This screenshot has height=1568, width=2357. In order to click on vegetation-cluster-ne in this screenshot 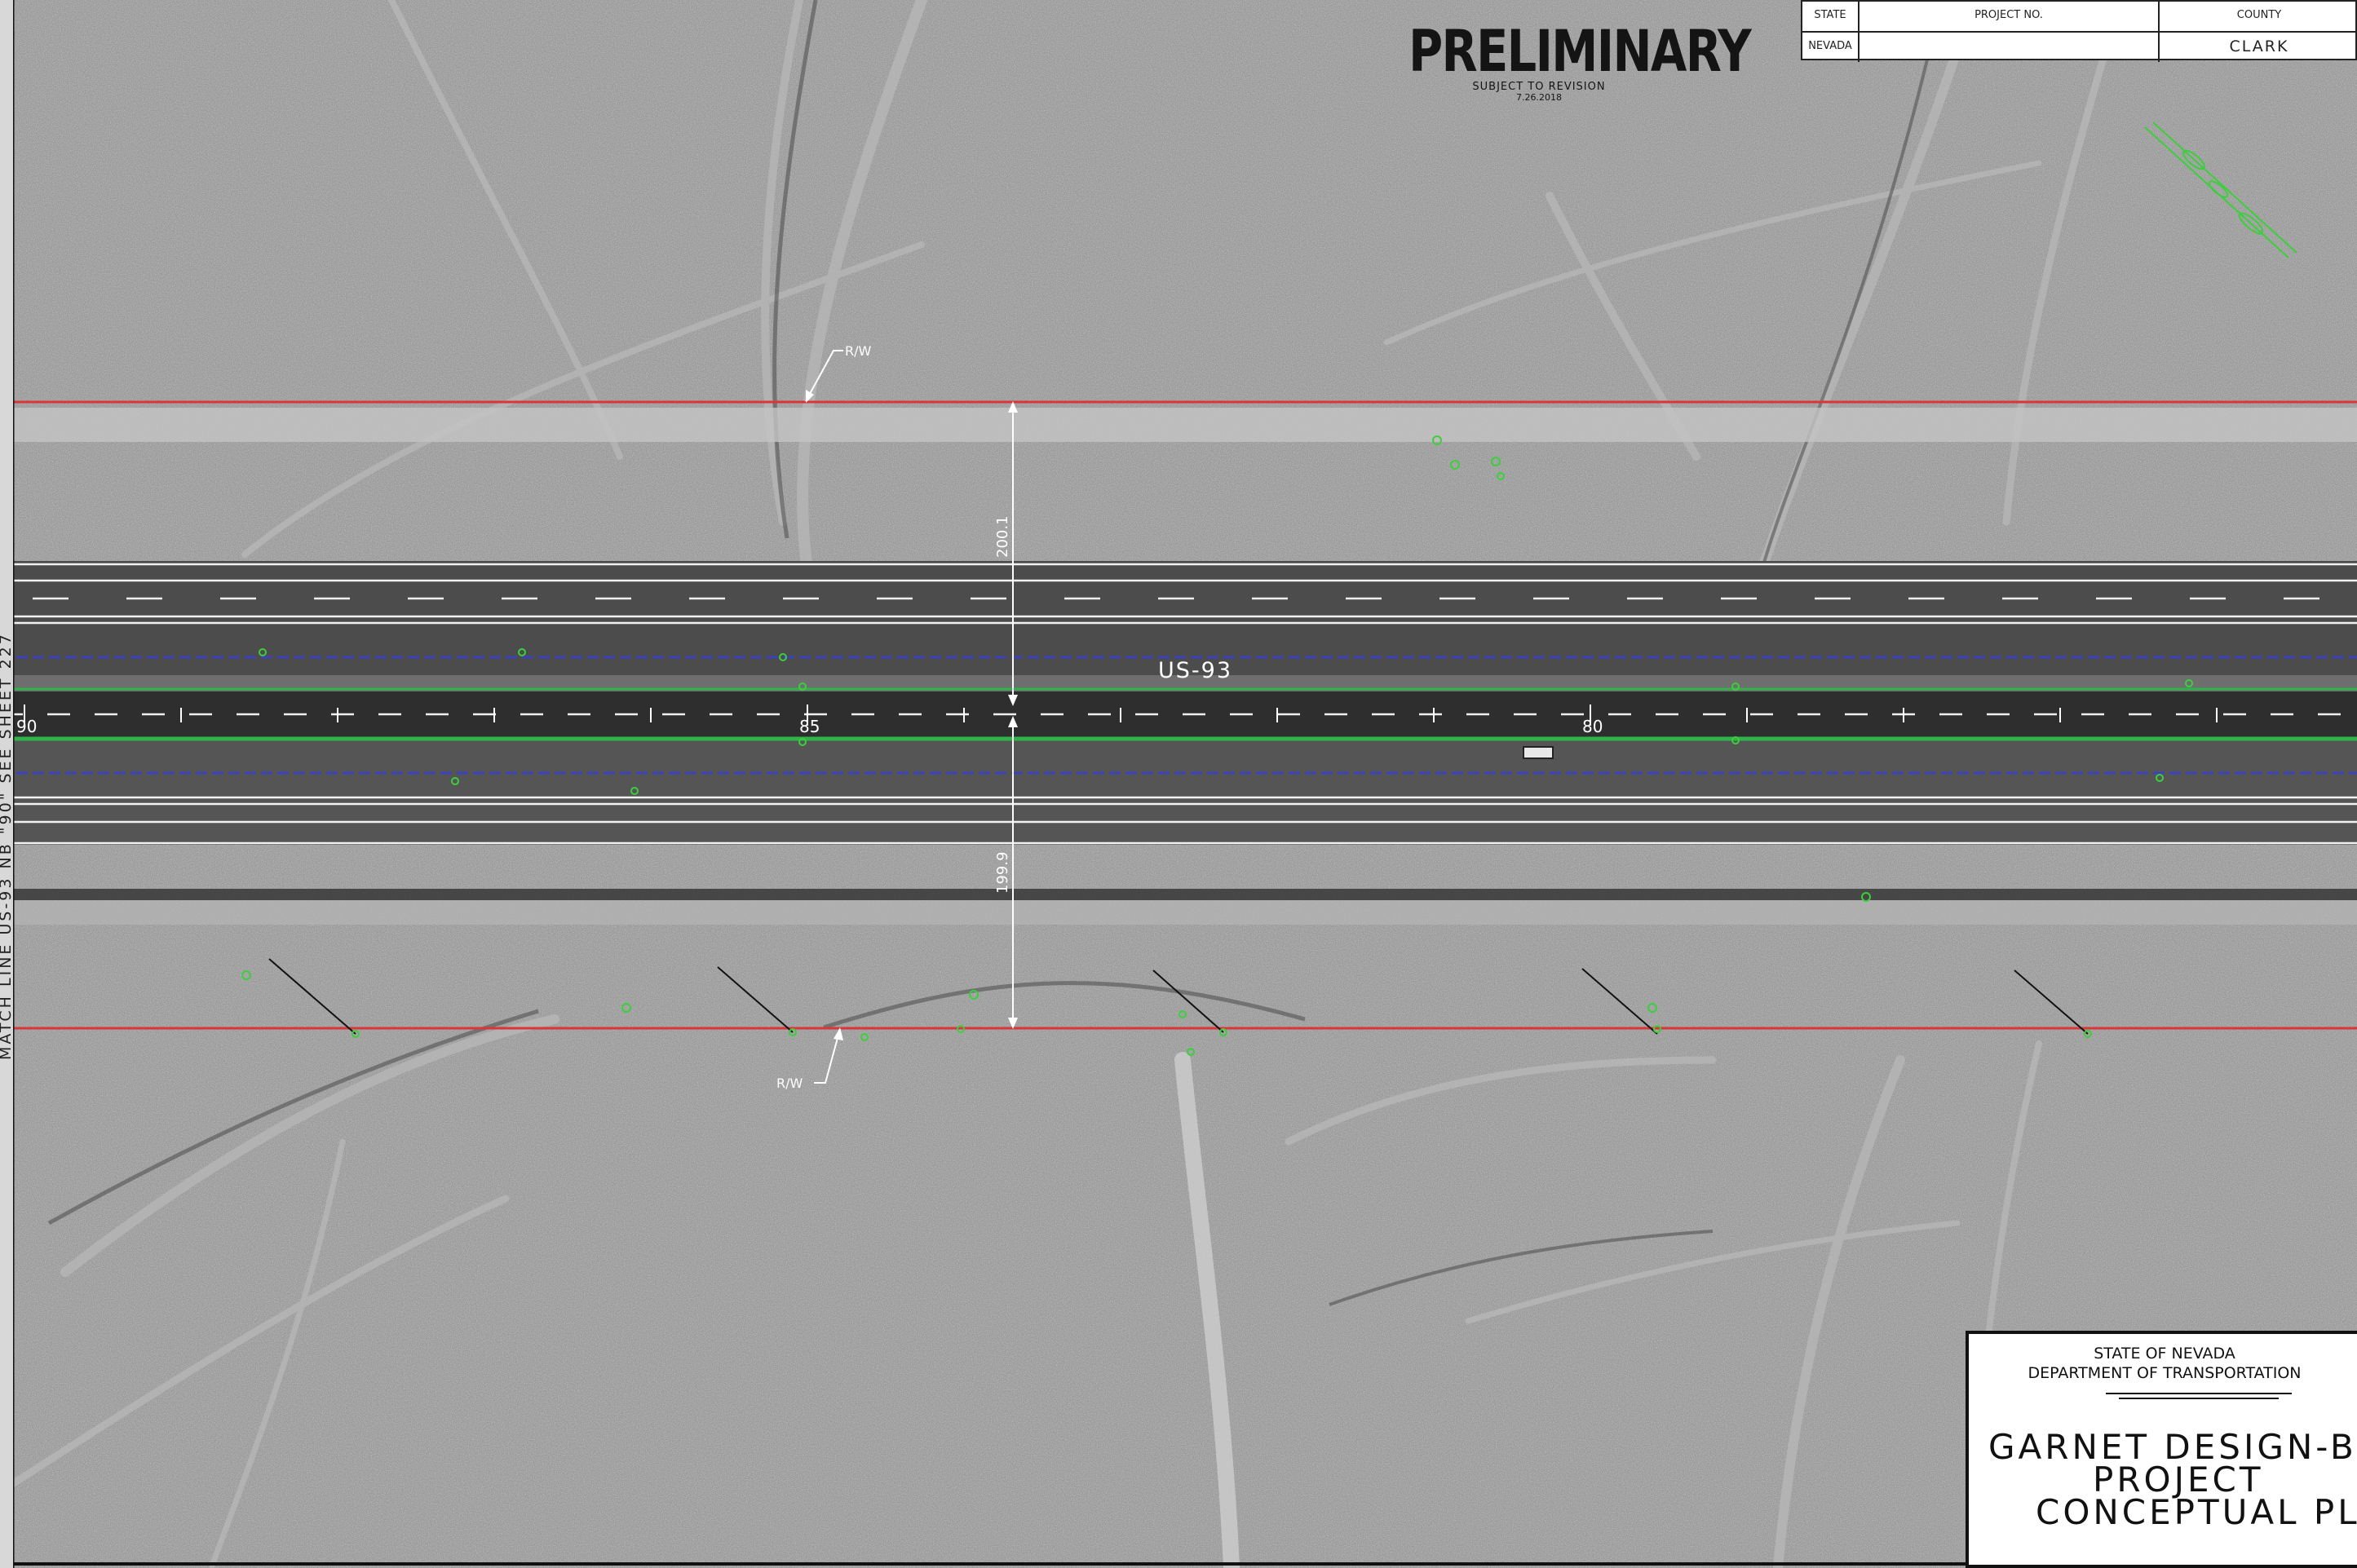, I will do `click(2220, 189)`.